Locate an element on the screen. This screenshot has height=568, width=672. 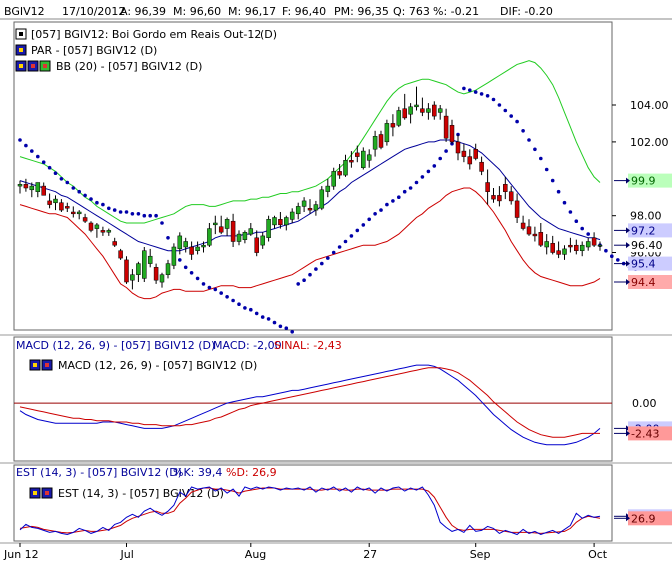
macd-axis: 0.00-2.00-2.43 is located at coordinates (643, 419).